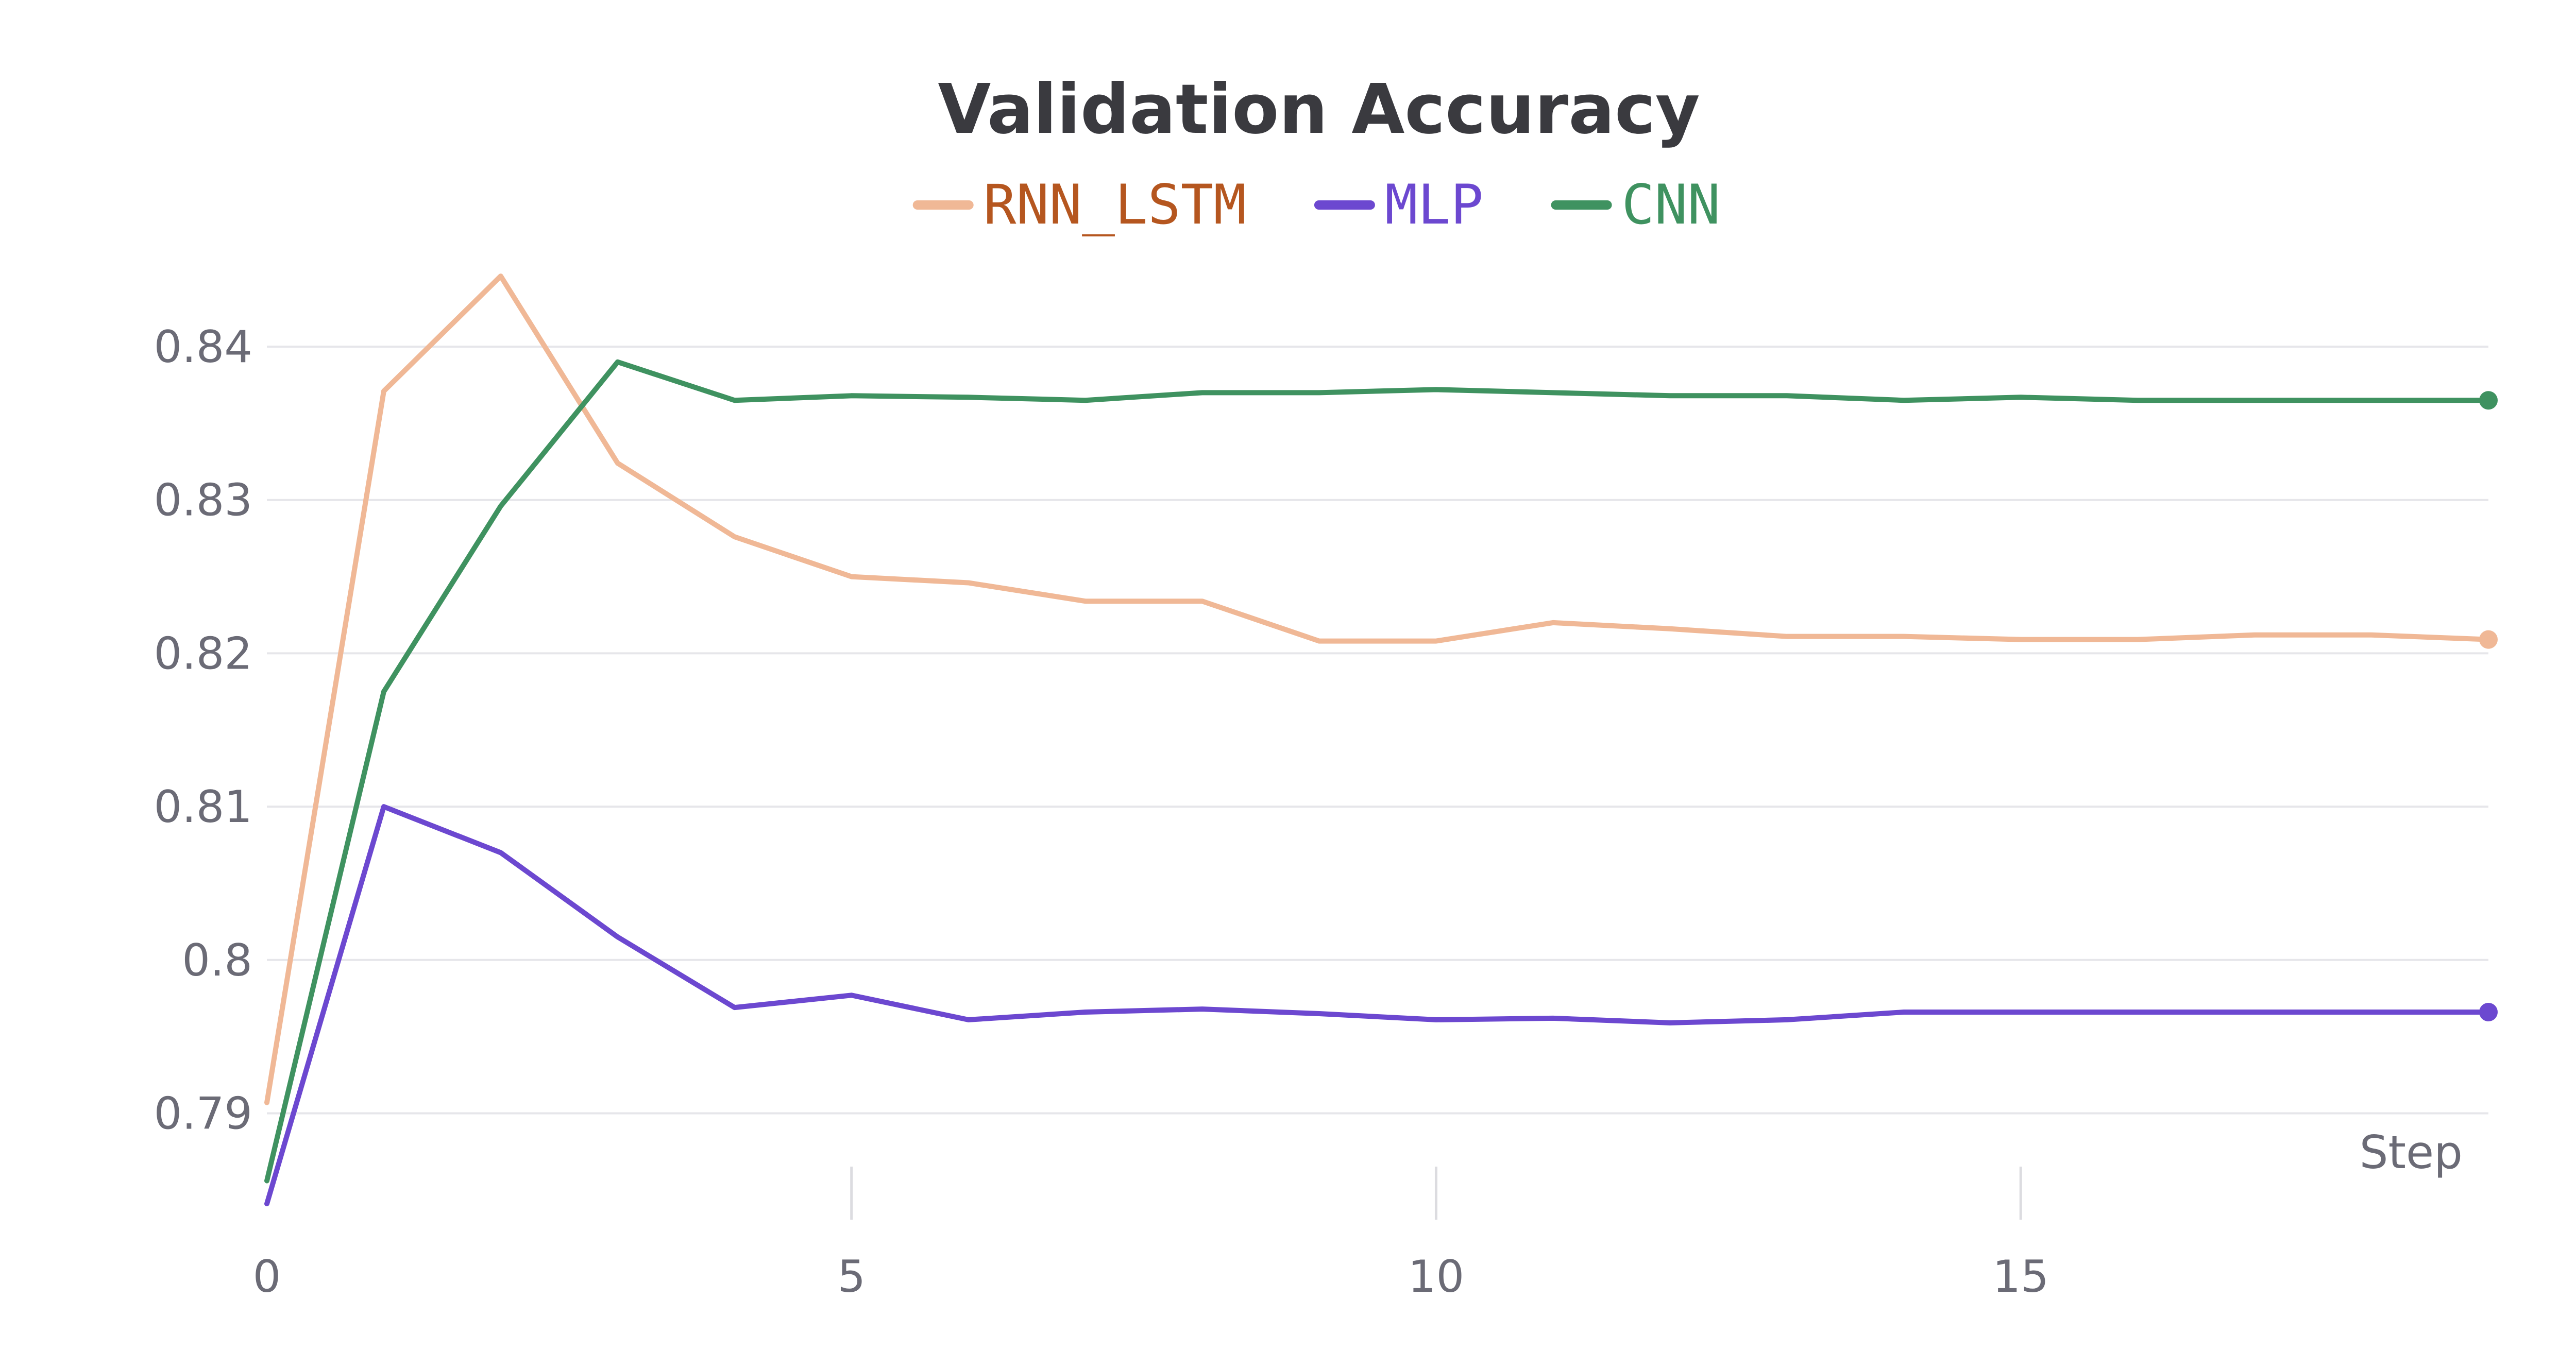  Describe the element at coordinates (1316, 204) in the screenshot. I see `legend: RNN_LSTM MLP CNN` at that location.